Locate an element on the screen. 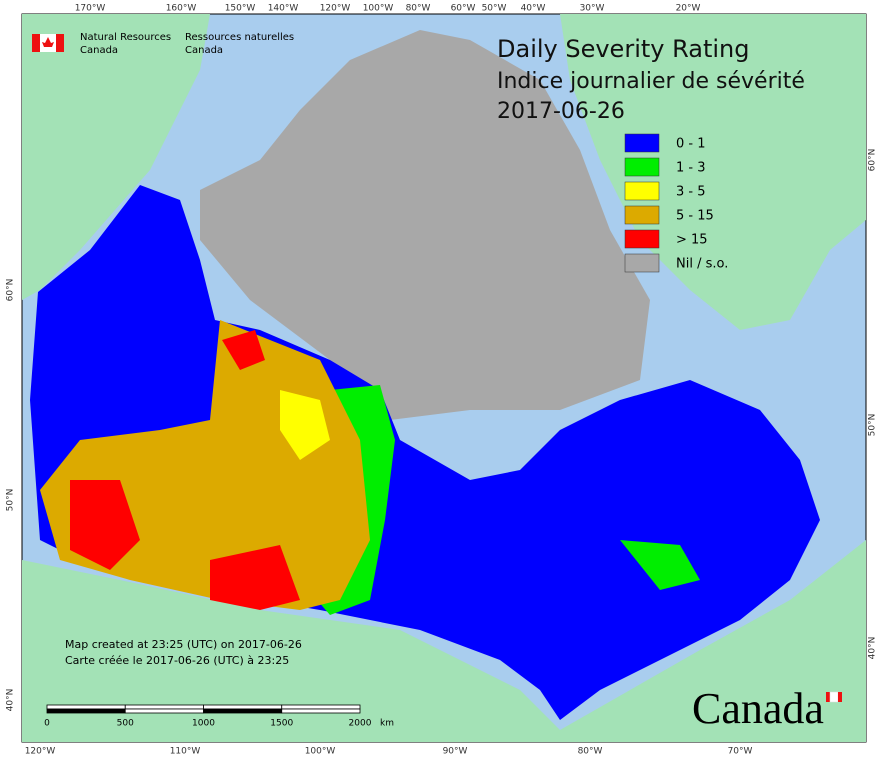  legend-label: 3 - 5 is located at coordinates (691, 192).